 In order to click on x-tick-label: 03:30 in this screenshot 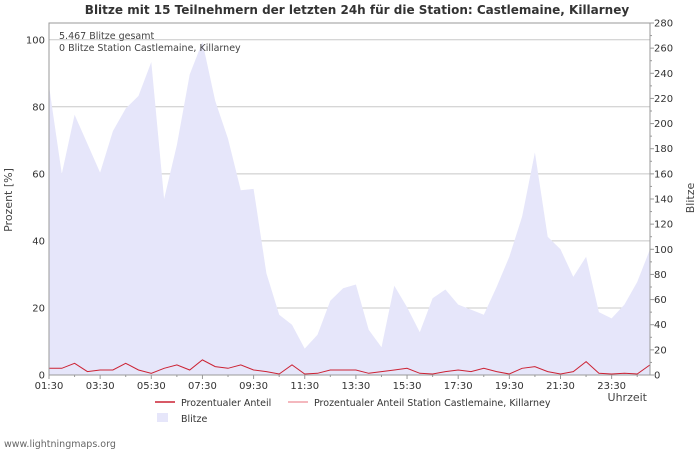, I will do `click(100, 386)`.